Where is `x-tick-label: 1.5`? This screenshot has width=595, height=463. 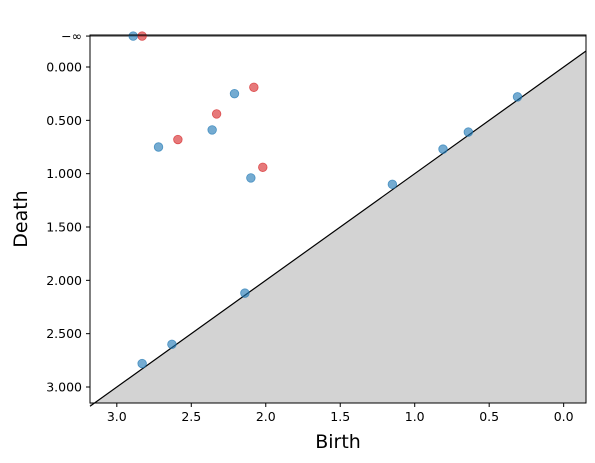 x-tick-label: 1.5 is located at coordinates (340, 416).